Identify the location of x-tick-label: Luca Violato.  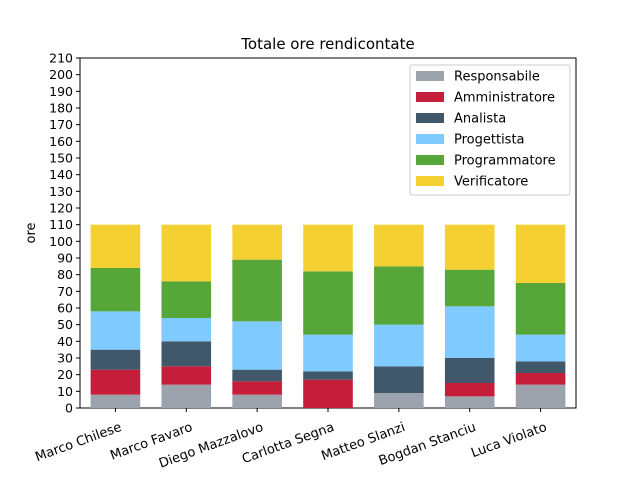
(509, 440).